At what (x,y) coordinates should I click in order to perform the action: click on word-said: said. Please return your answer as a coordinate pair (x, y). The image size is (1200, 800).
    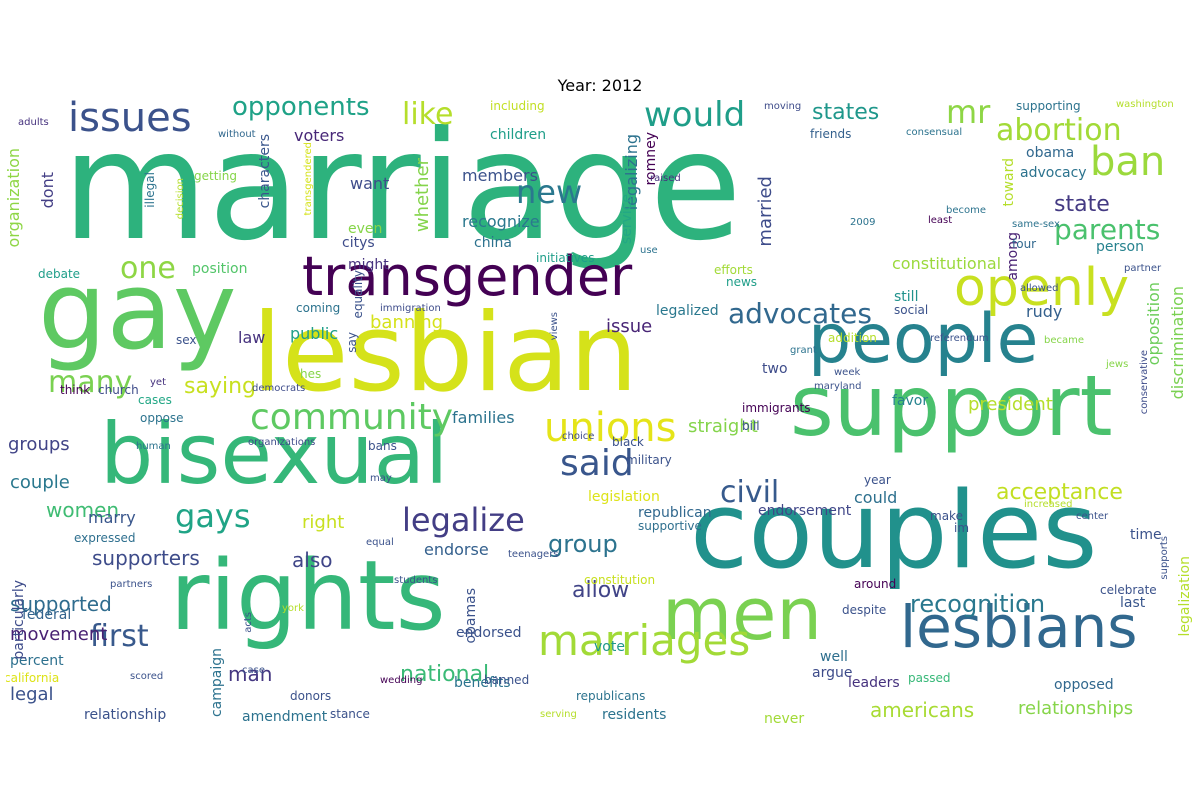
    Looking at the image, I should click on (597, 463).